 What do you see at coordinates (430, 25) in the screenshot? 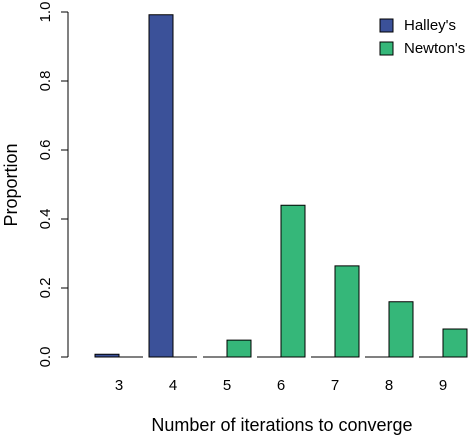
I see `legend-label: Halley's` at bounding box center [430, 25].